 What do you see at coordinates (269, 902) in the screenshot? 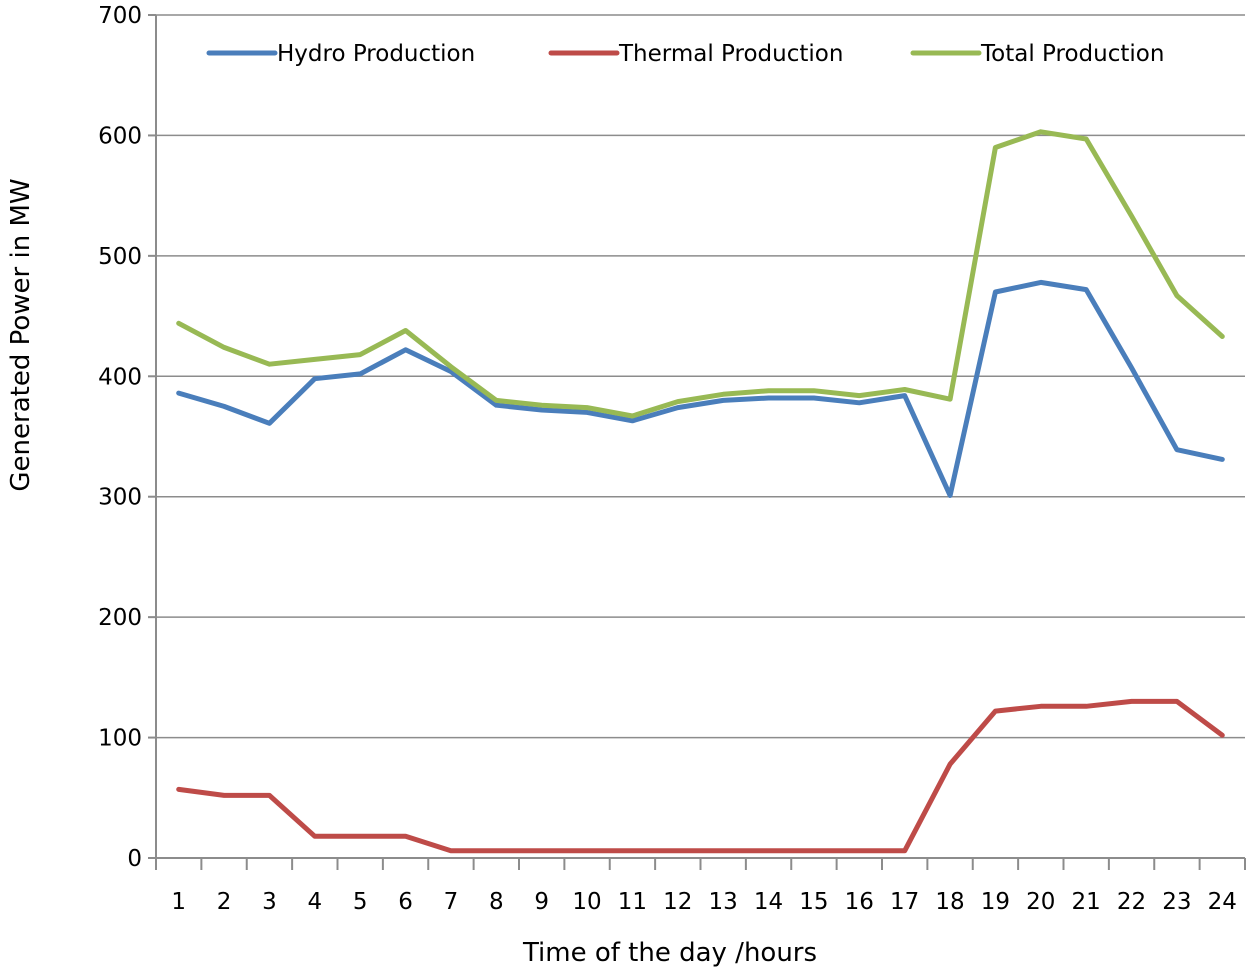
I see `x-tick-label: 3` at bounding box center [269, 902].